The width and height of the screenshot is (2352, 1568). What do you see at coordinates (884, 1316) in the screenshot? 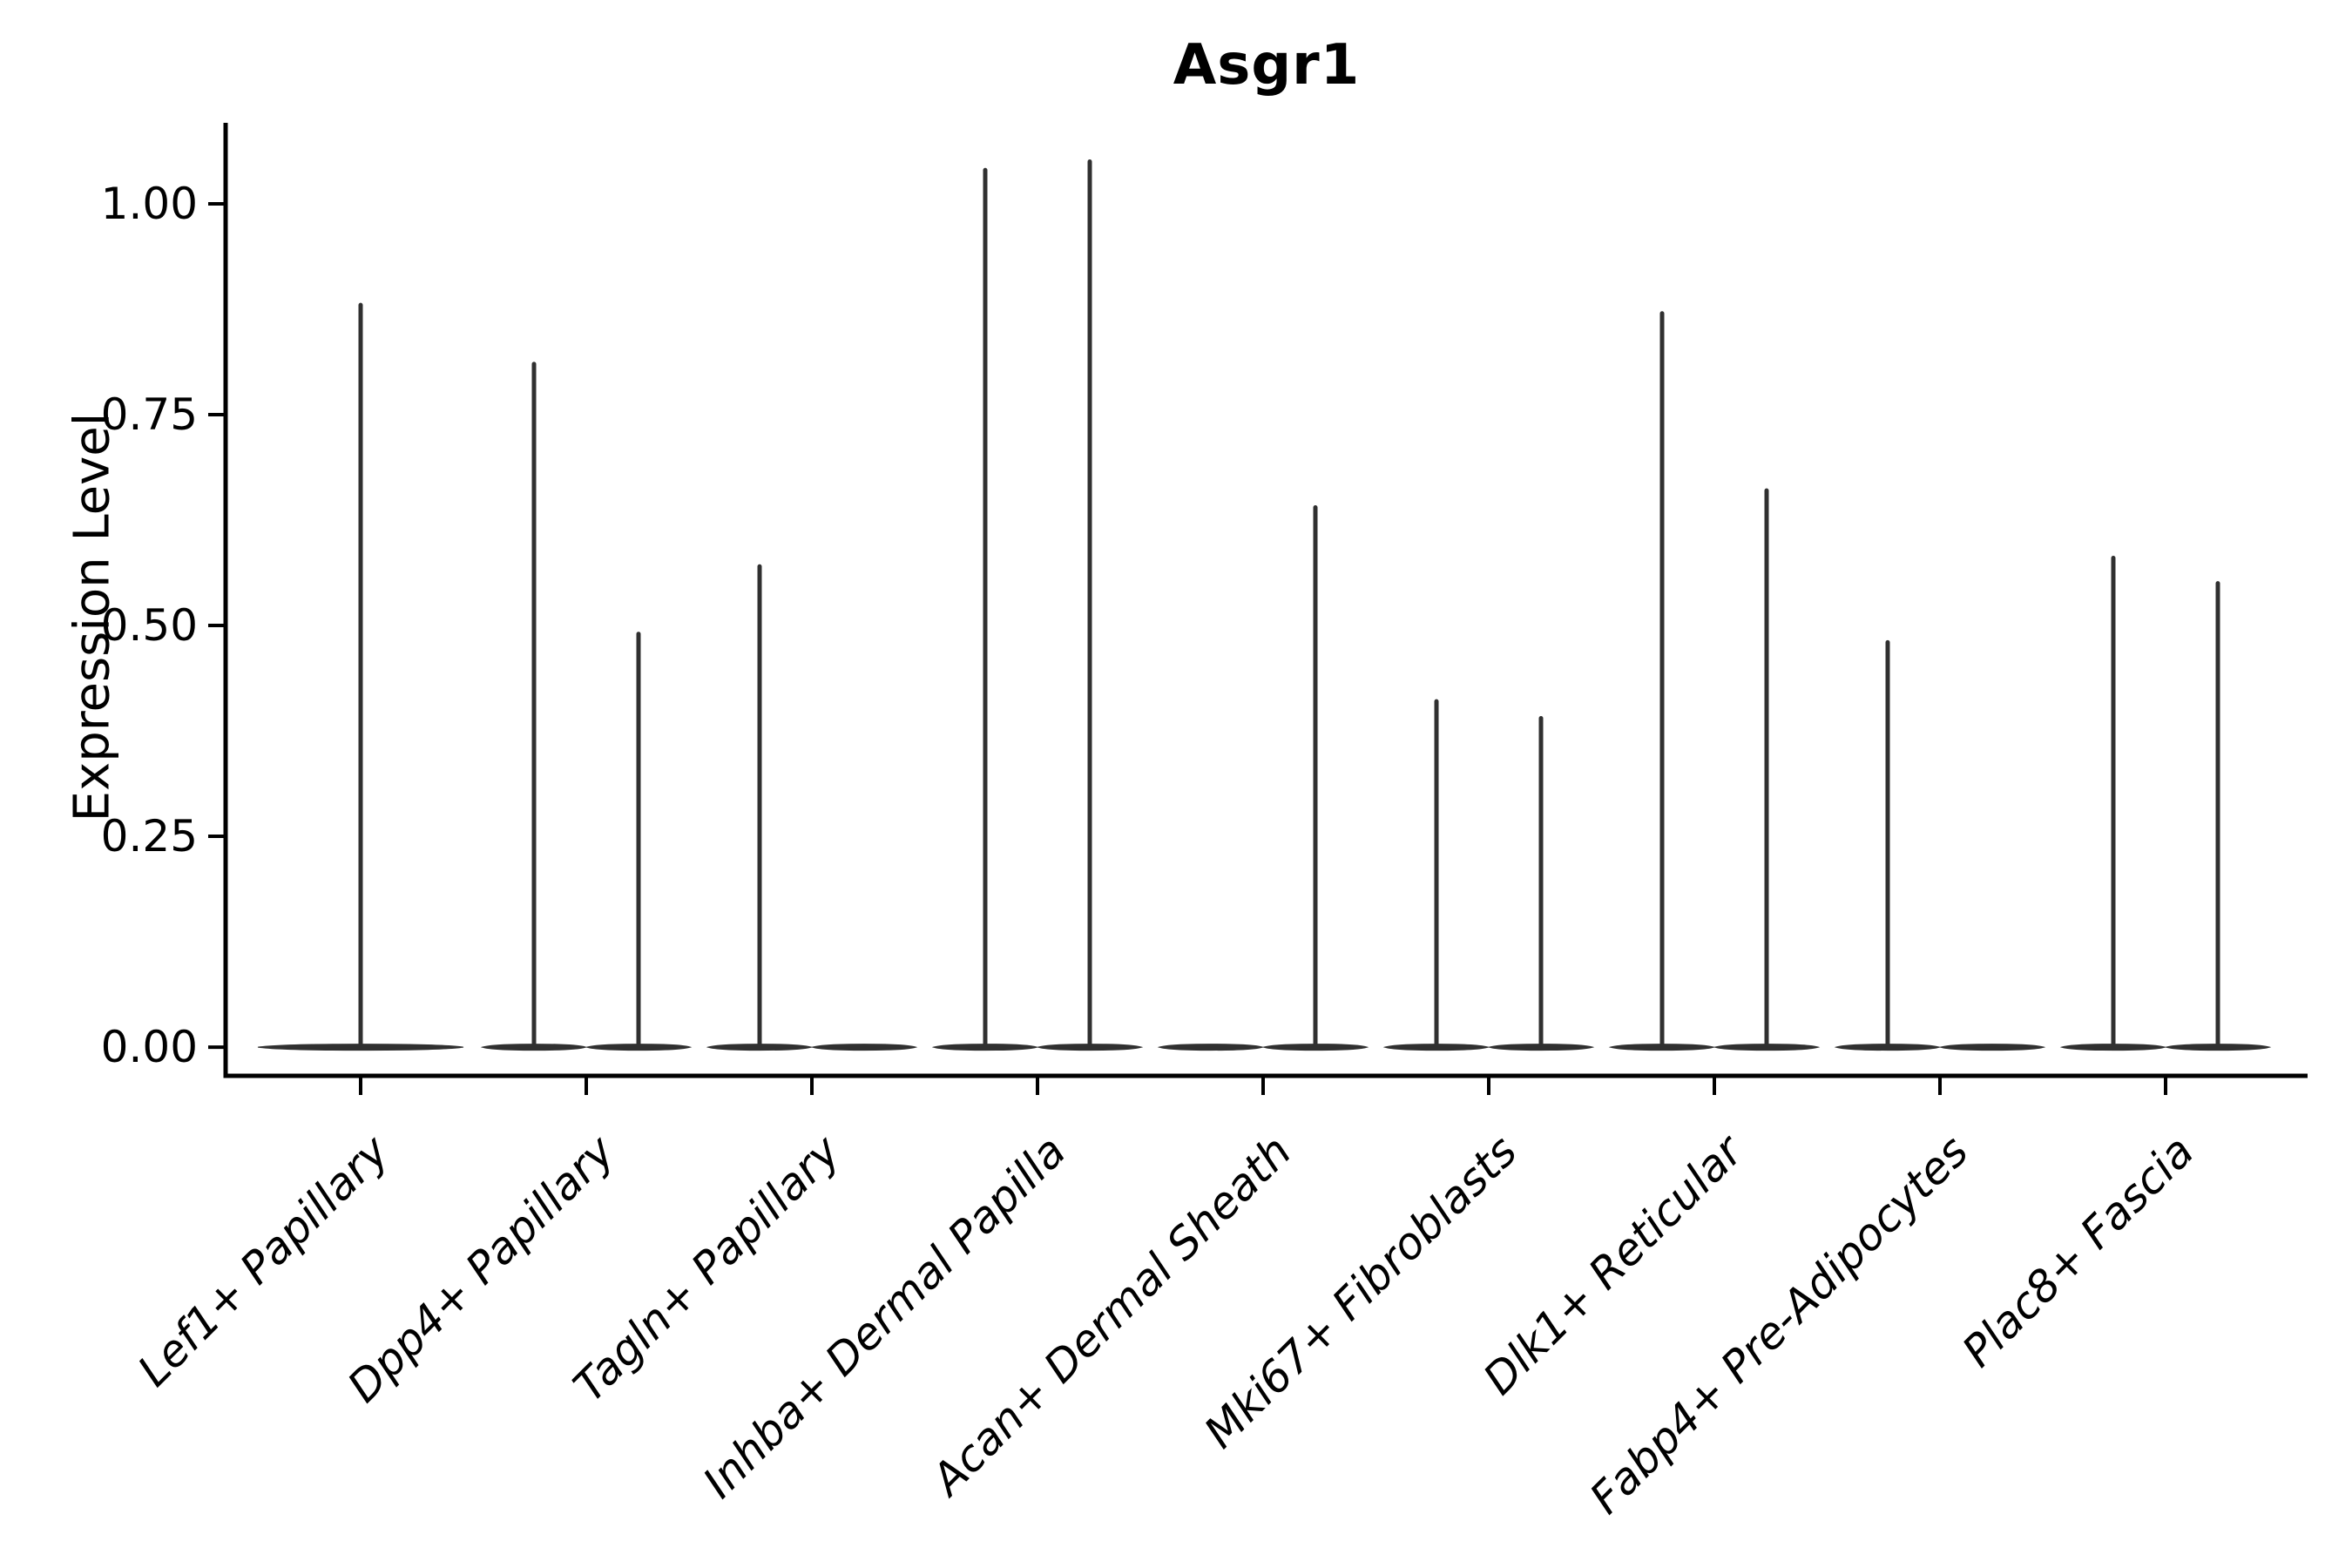
I see `x-tick-label: Inhba+ Dermal Papilla` at bounding box center [884, 1316].